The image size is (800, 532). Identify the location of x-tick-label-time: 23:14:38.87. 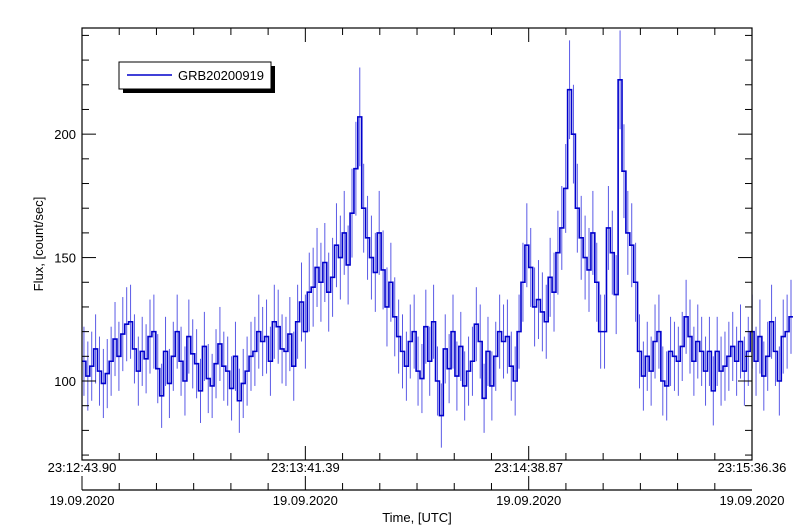
(528, 467).